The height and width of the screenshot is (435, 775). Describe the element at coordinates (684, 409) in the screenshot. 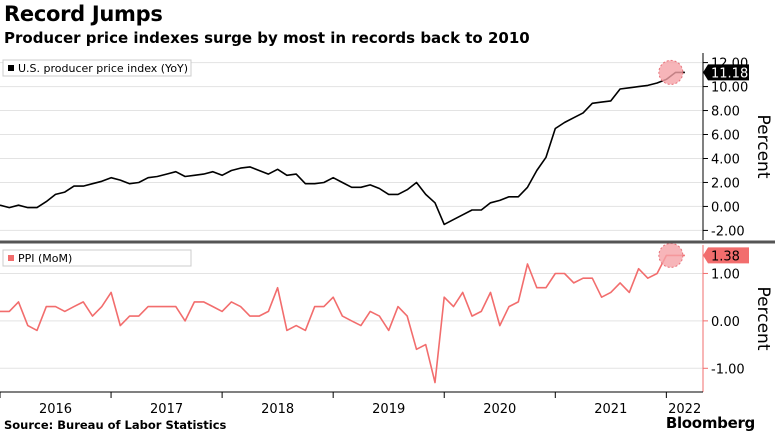

I see `x-tick-label: 2022` at that location.